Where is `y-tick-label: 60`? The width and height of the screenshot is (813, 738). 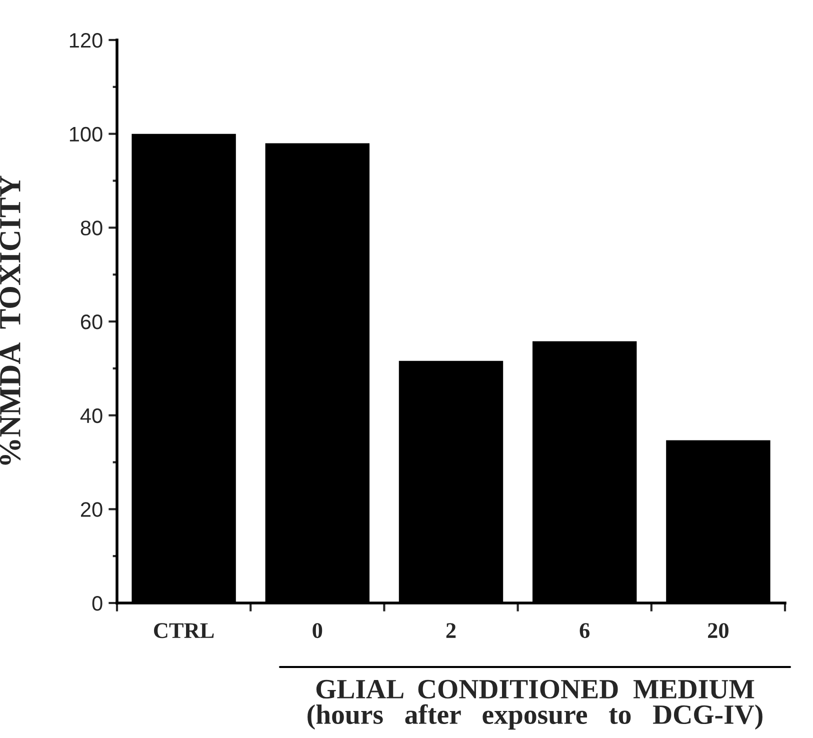 y-tick-label: 60 is located at coordinates (91, 322).